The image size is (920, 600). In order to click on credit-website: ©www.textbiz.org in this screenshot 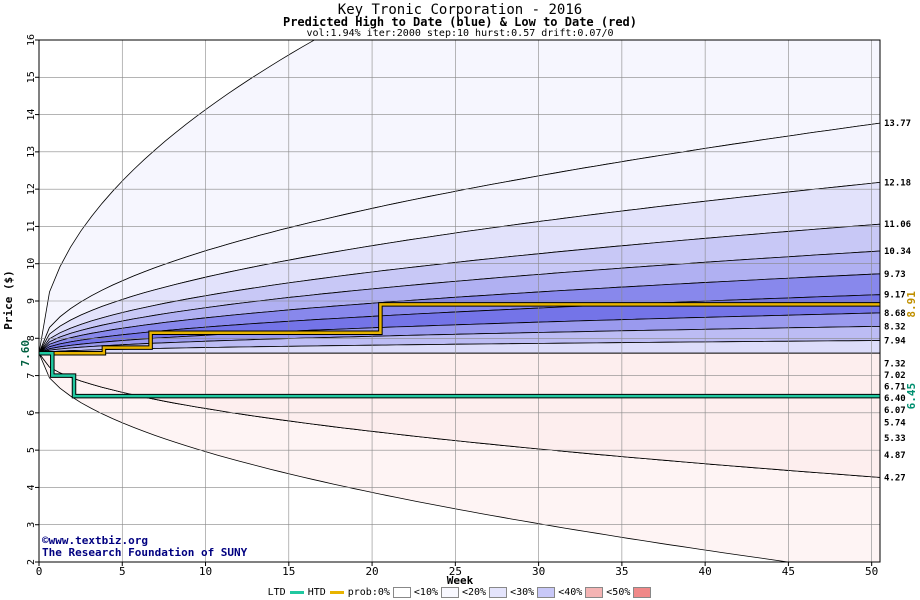, I will do `click(95, 540)`.